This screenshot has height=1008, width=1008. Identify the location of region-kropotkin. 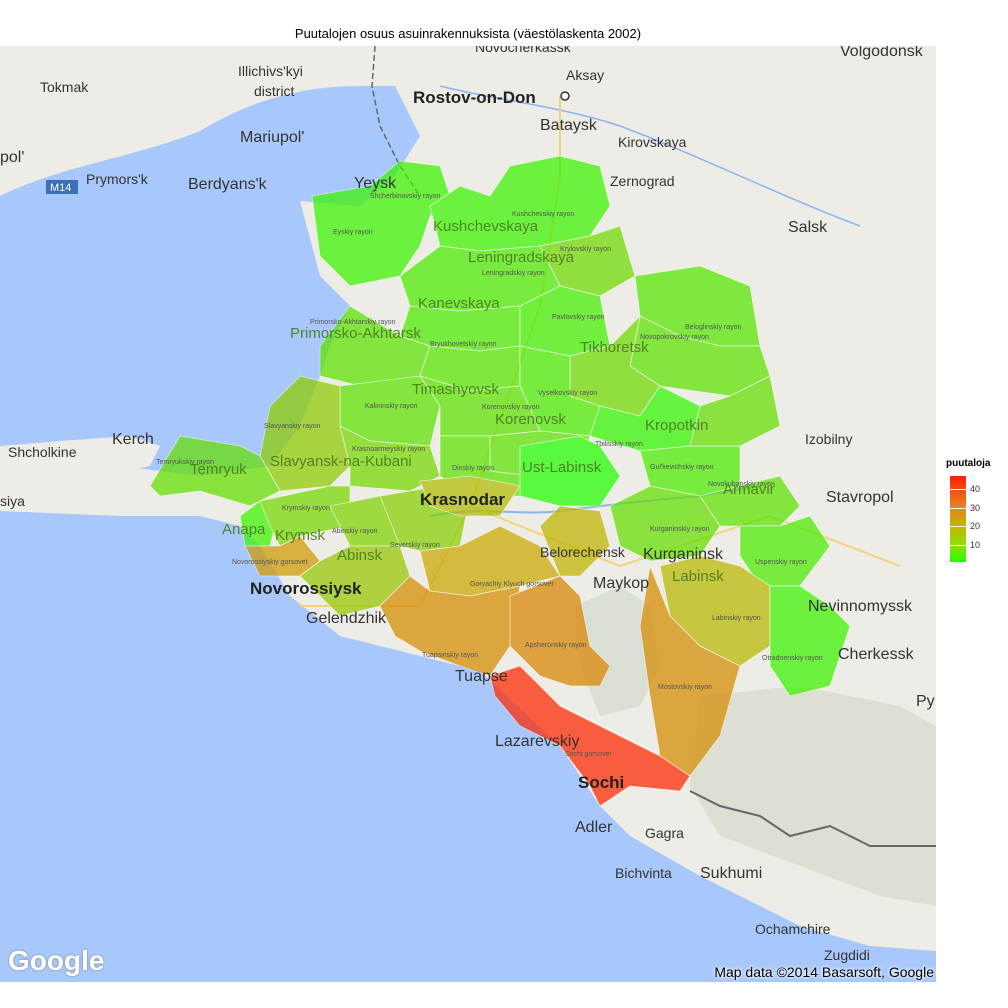
(735, 411).